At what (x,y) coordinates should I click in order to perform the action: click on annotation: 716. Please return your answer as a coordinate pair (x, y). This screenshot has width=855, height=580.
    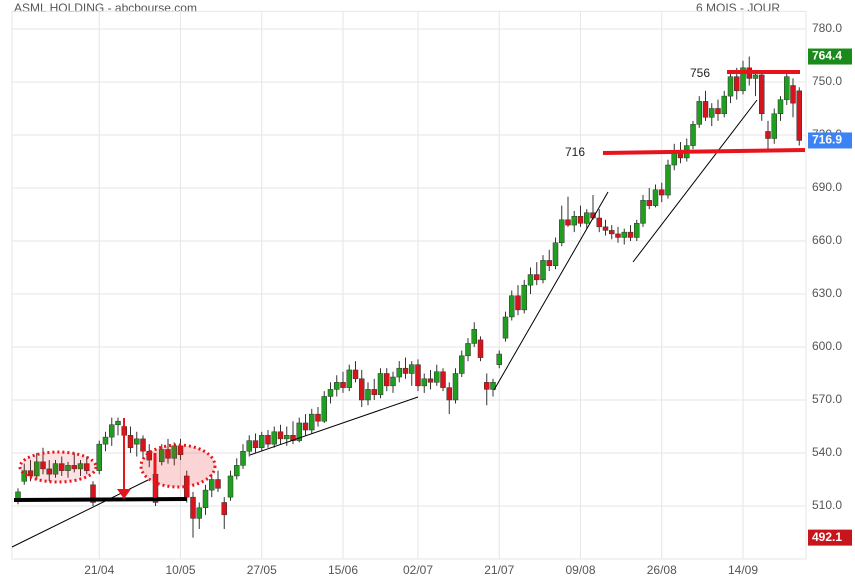
    Looking at the image, I should click on (575, 152).